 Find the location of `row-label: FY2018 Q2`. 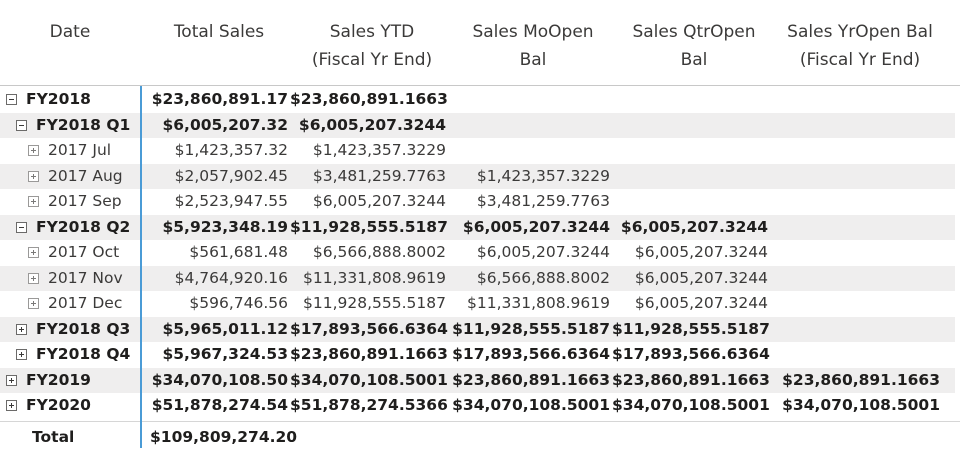

row-label: FY2018 Q2 is located at coordinates (83, 226).